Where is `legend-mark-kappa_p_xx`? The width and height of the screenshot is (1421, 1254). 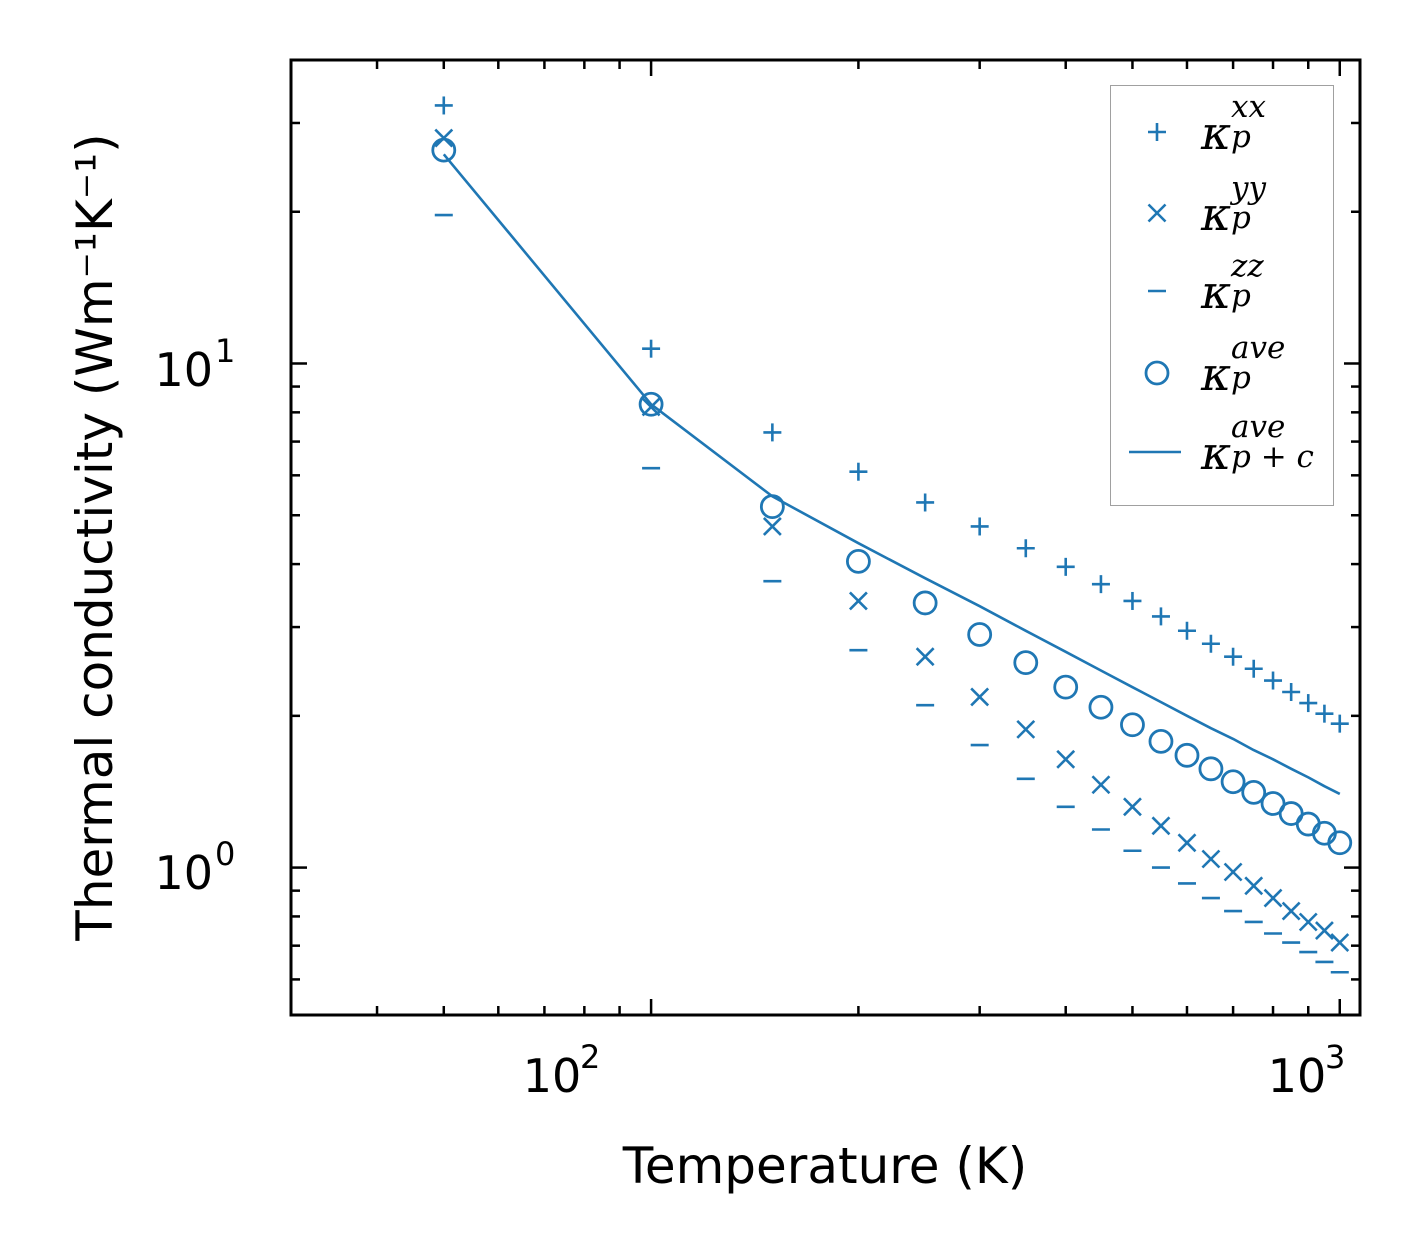 legend-mark-kappa_p_xx is located at coordinates (1157, 132).